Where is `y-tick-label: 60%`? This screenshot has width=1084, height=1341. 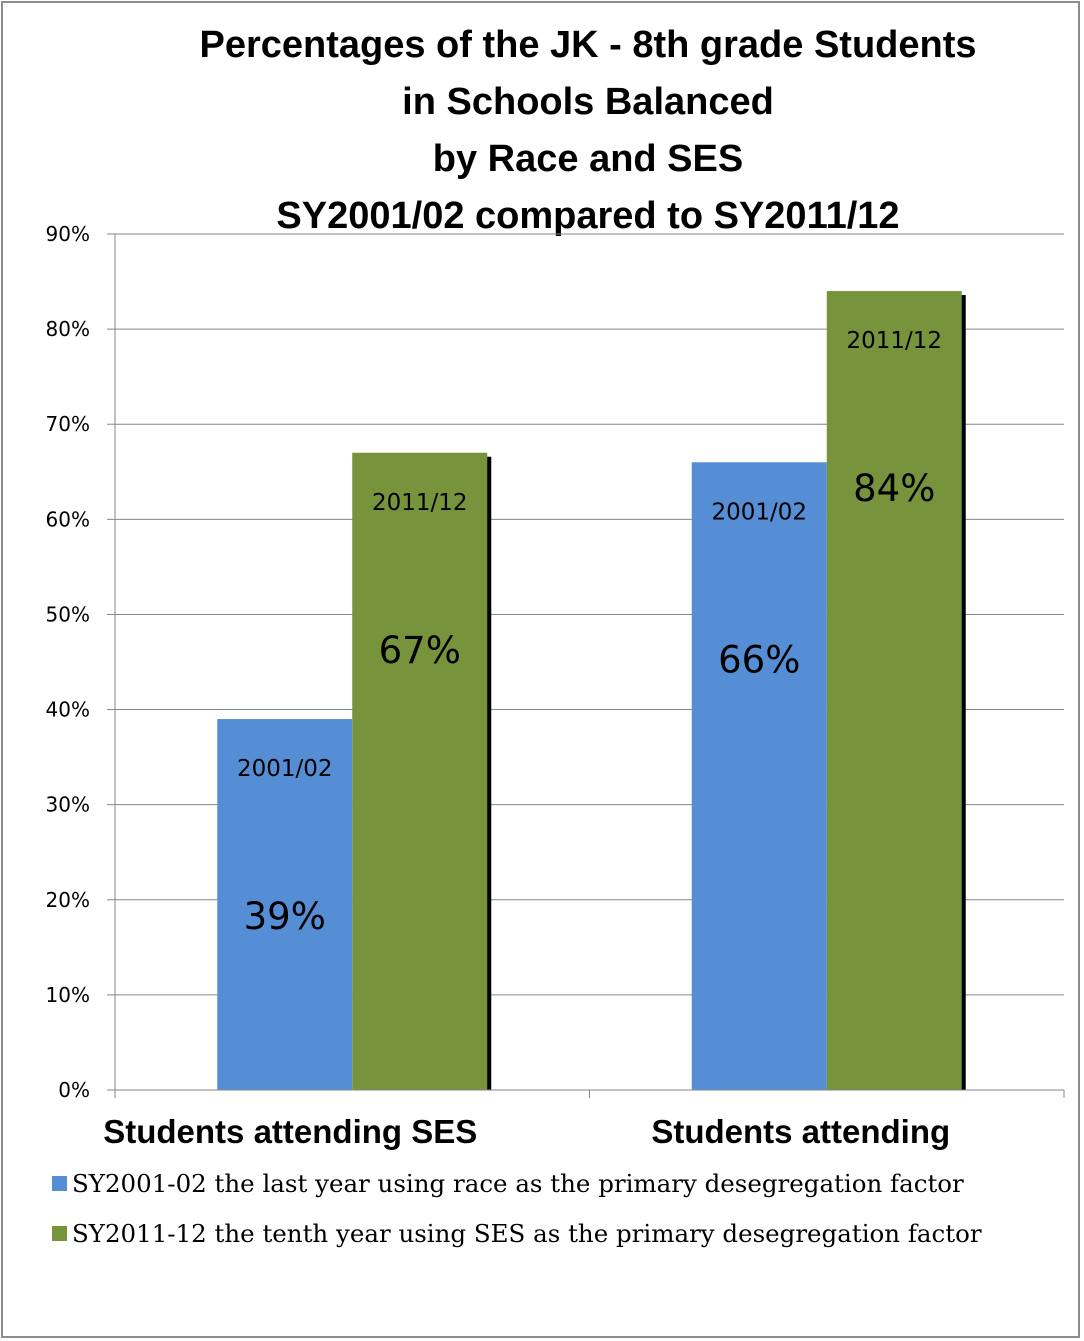 y-tick-label: 60% is located at coordinates (68, 519).